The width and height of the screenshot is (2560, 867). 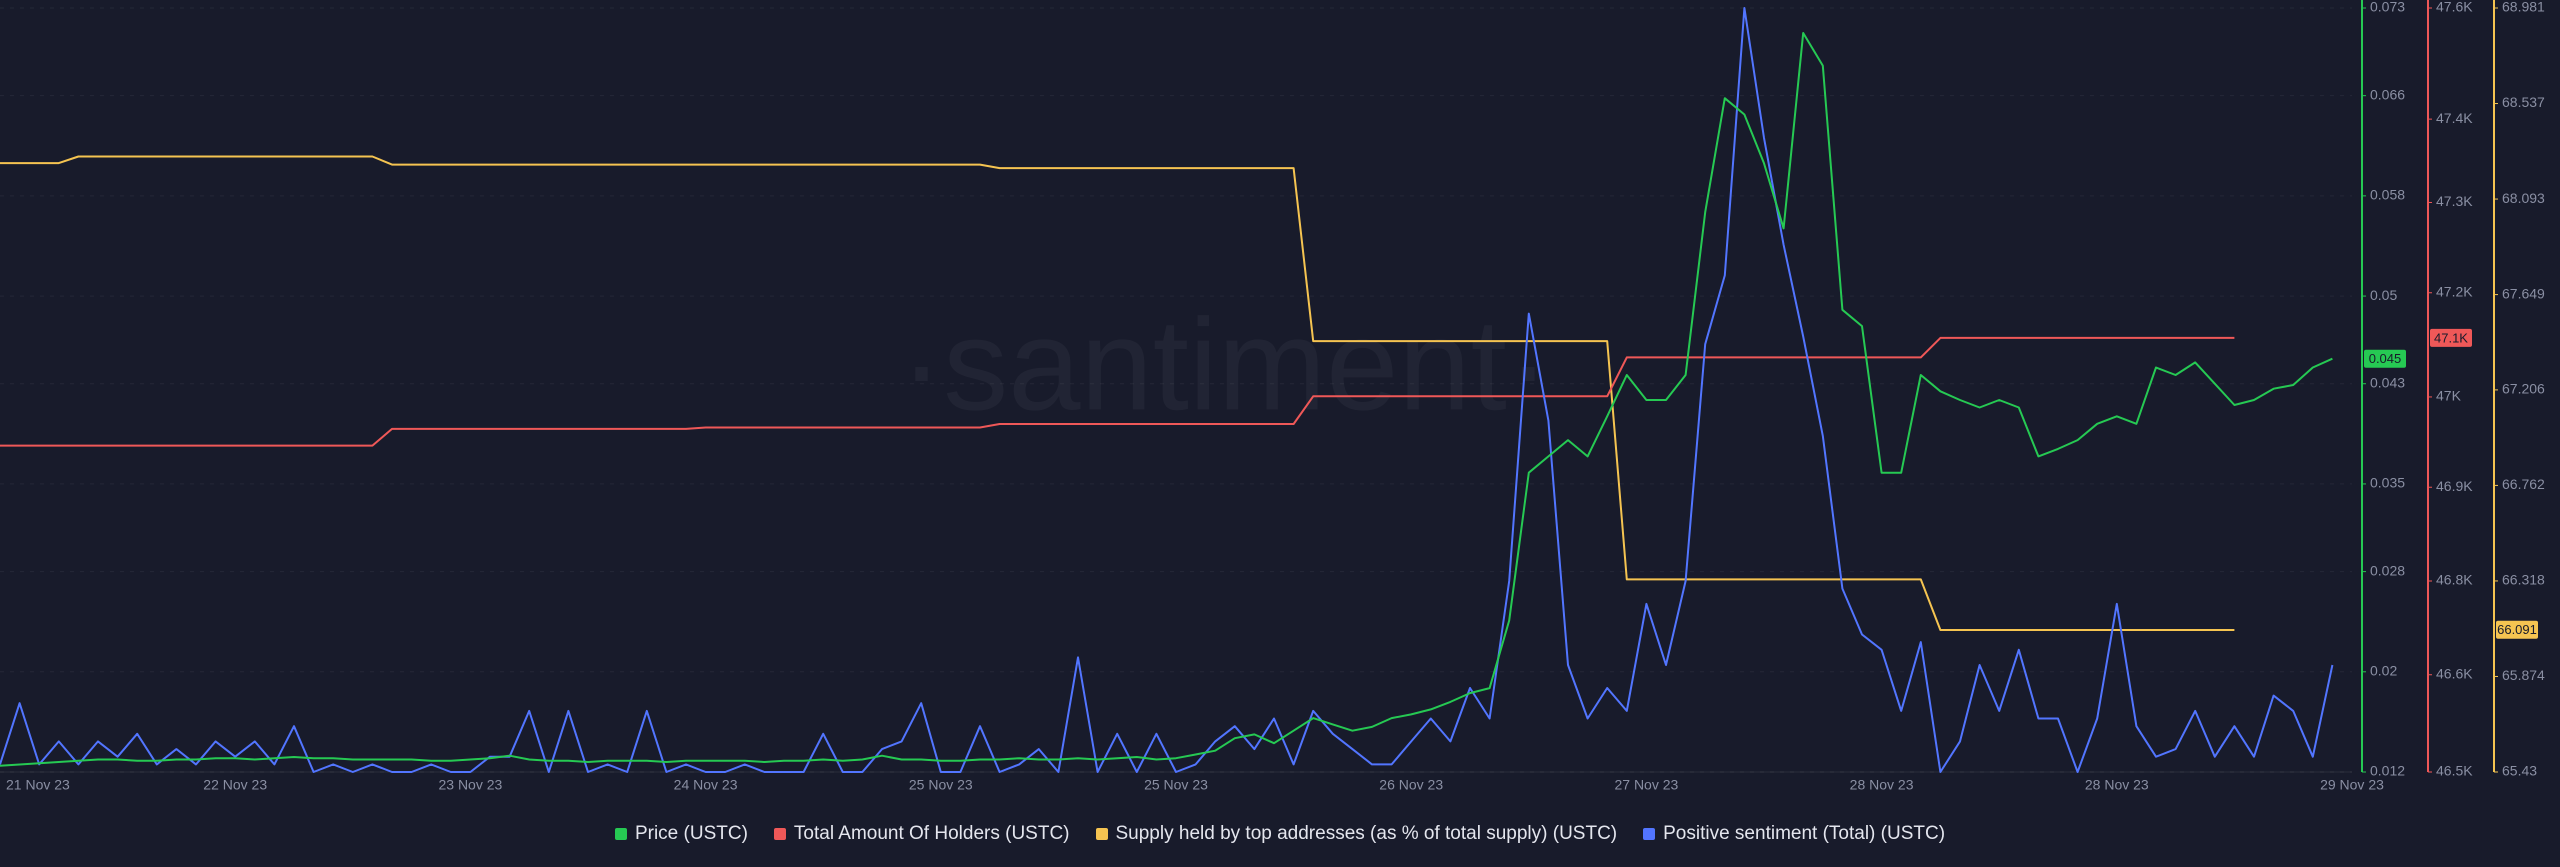 I want to click on y-tick-label: 47.4K, so click(x=2454, y=118).